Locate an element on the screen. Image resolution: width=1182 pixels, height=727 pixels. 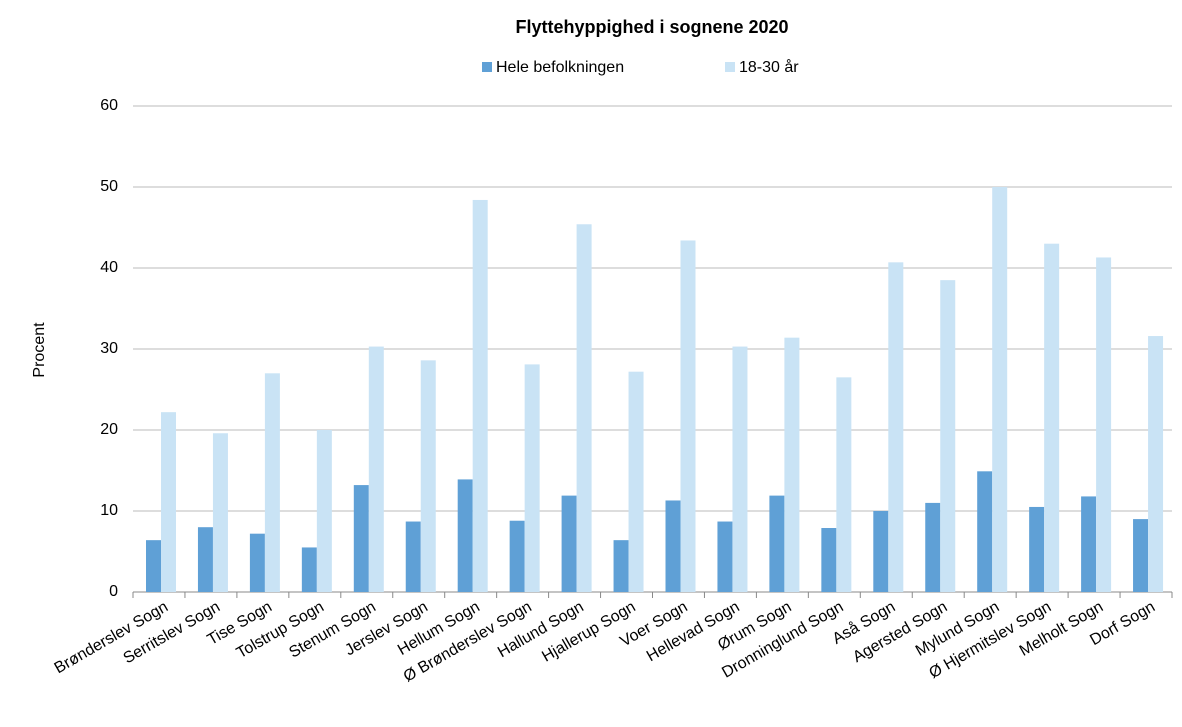
y-tick-label: 50 is located at coordinates (109, 186).